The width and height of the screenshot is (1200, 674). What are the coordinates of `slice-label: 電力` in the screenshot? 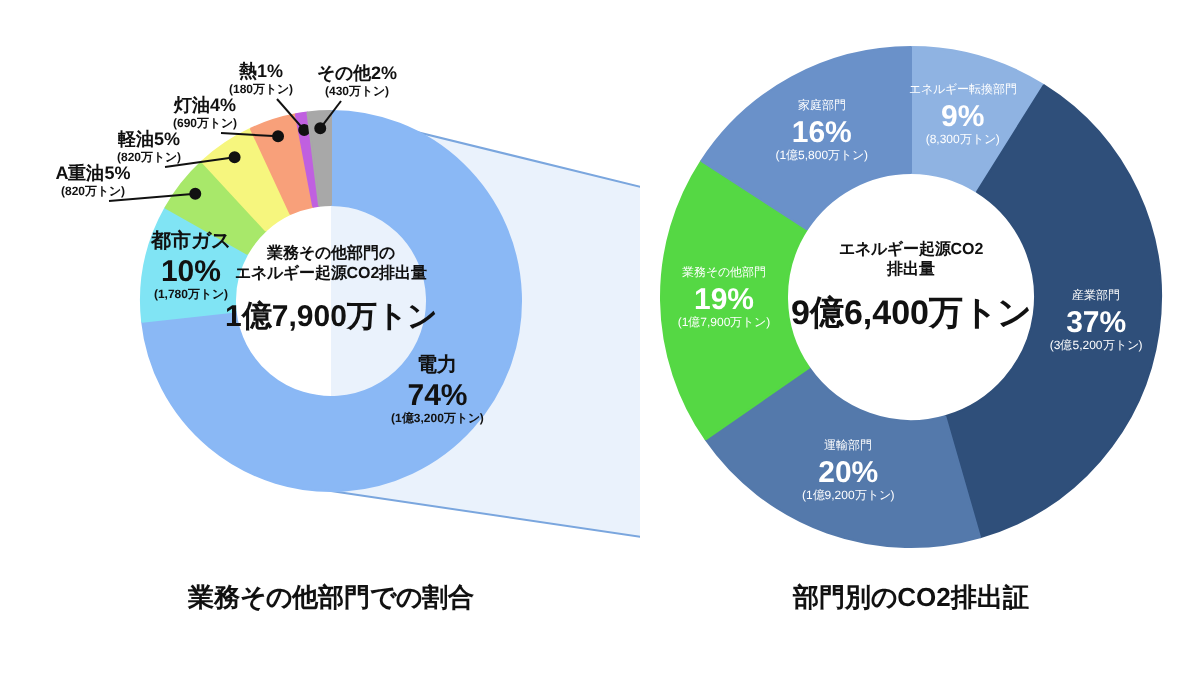 It's located at (437, 365).